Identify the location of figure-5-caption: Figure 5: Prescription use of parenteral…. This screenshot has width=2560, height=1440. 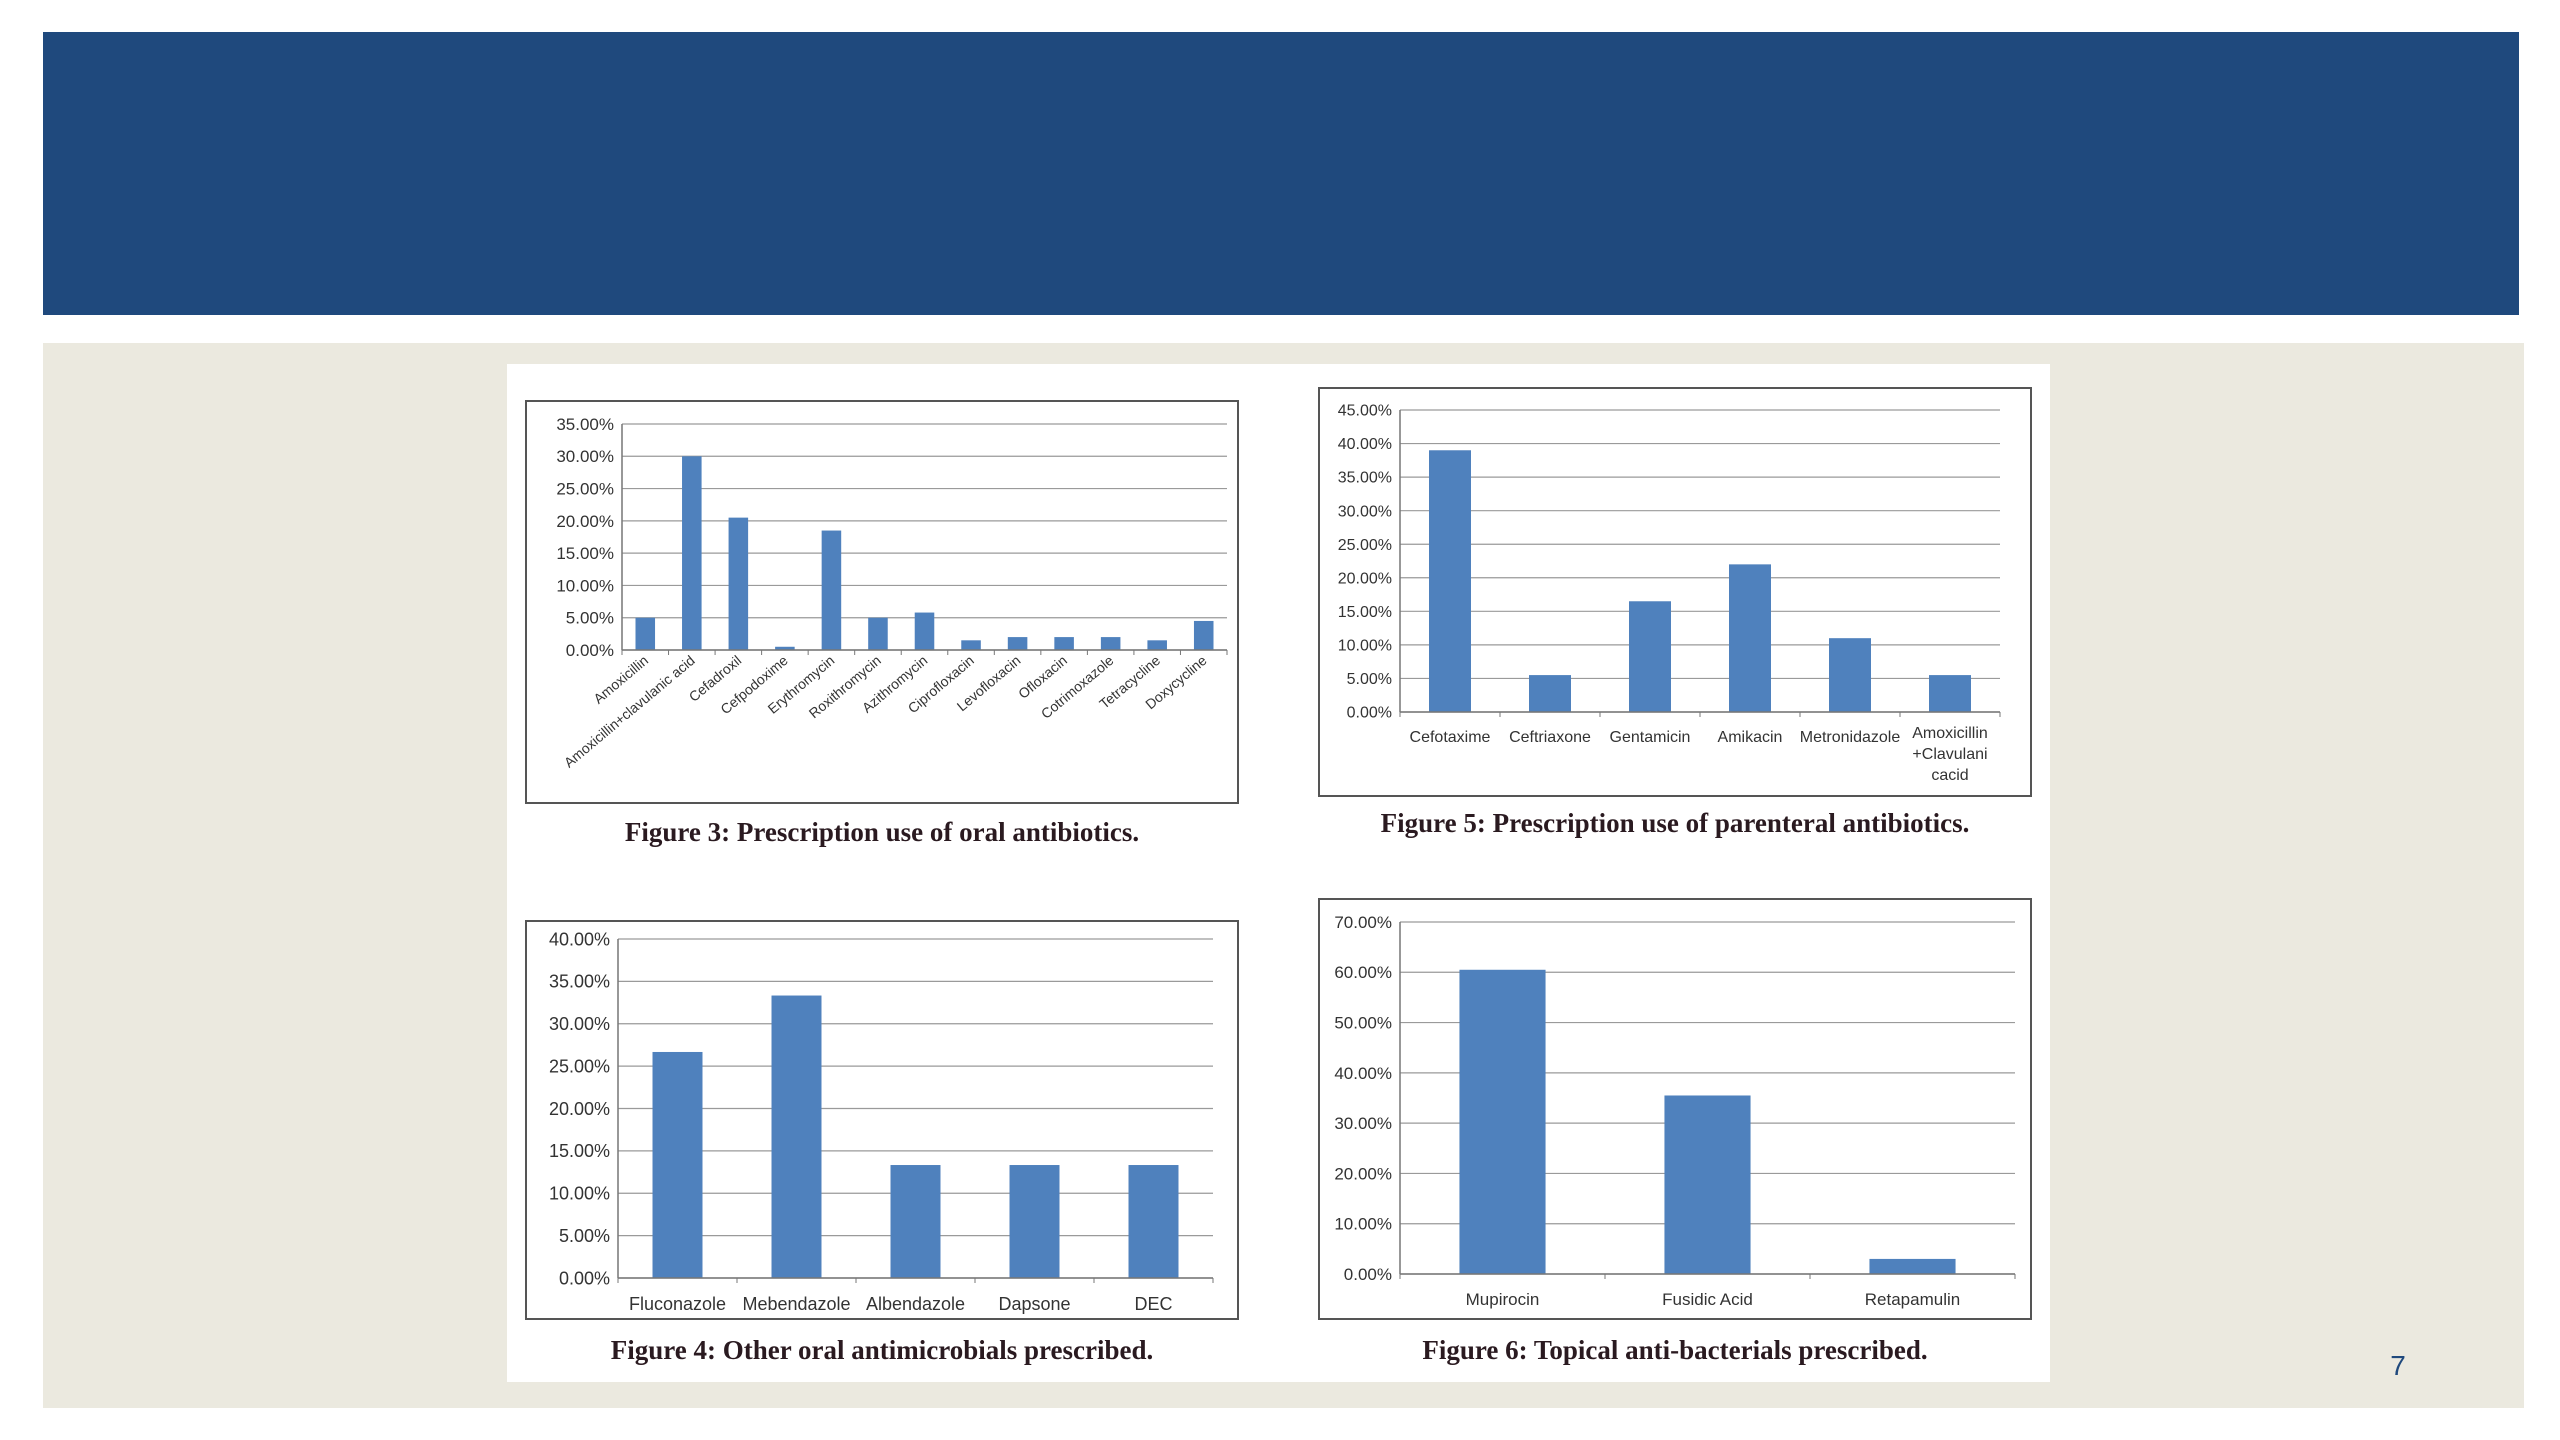
(1675, 823).